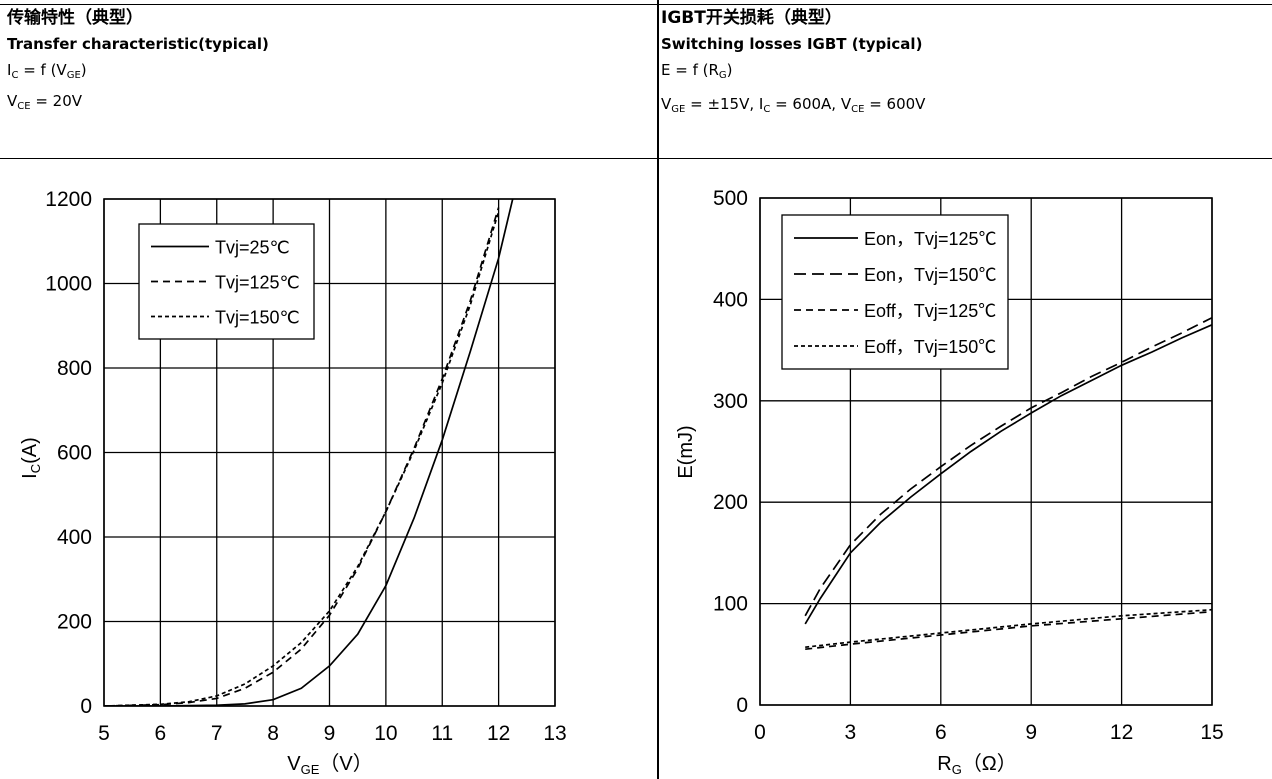 The width and height of the screenshot is (1272, 779). What do you see at coordinates (45, 102) in the screenshot?
I see `left-condition: VCE = 20V` at bounding box center [45, 102].